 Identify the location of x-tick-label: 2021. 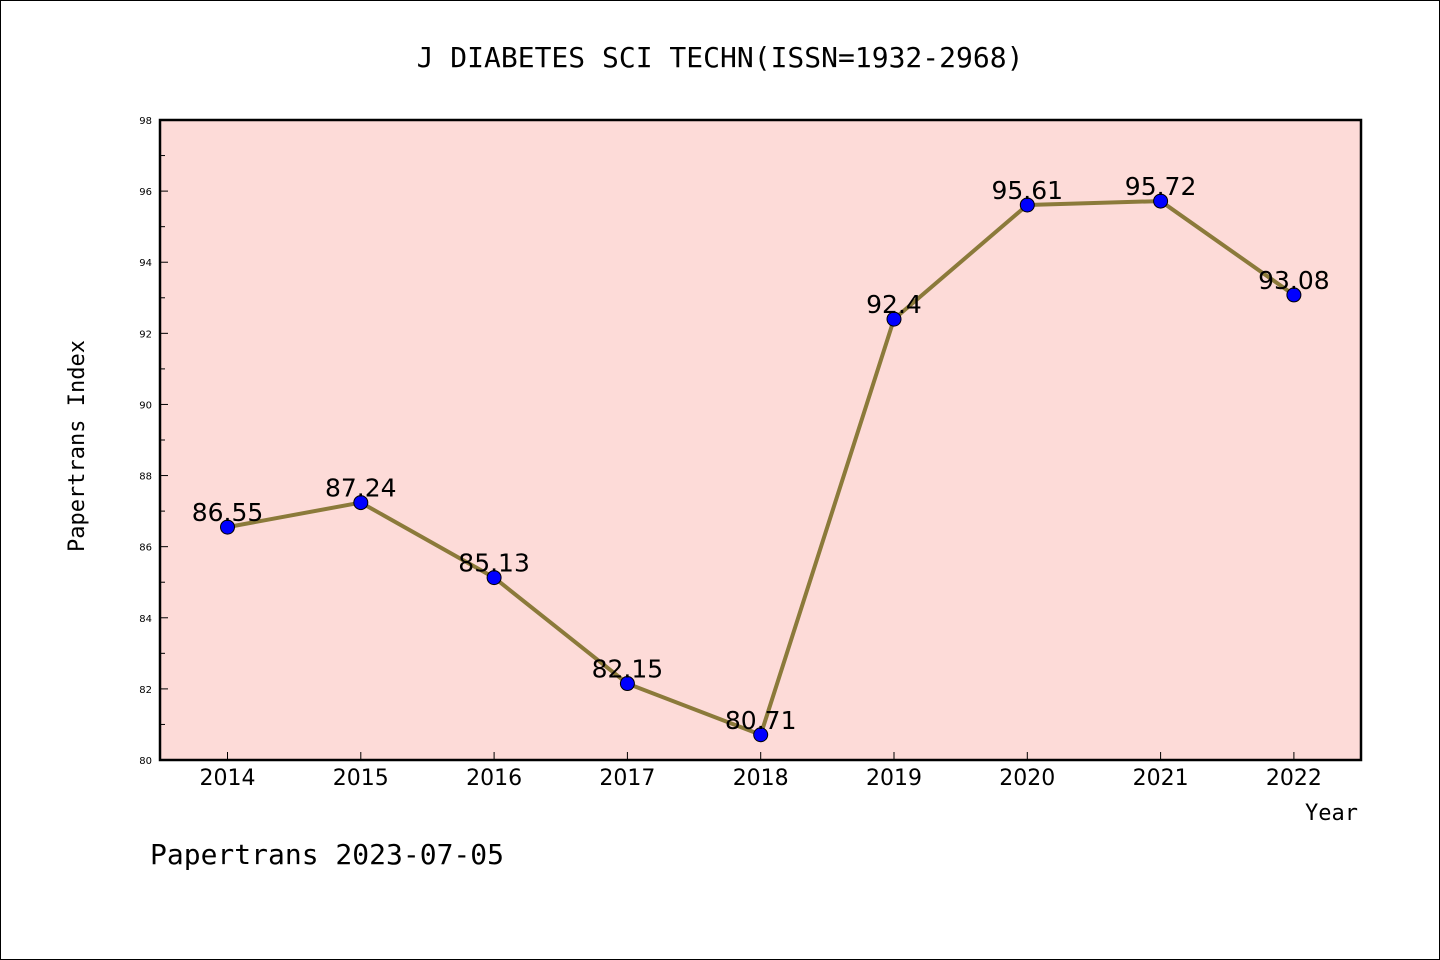
(1161, 778).